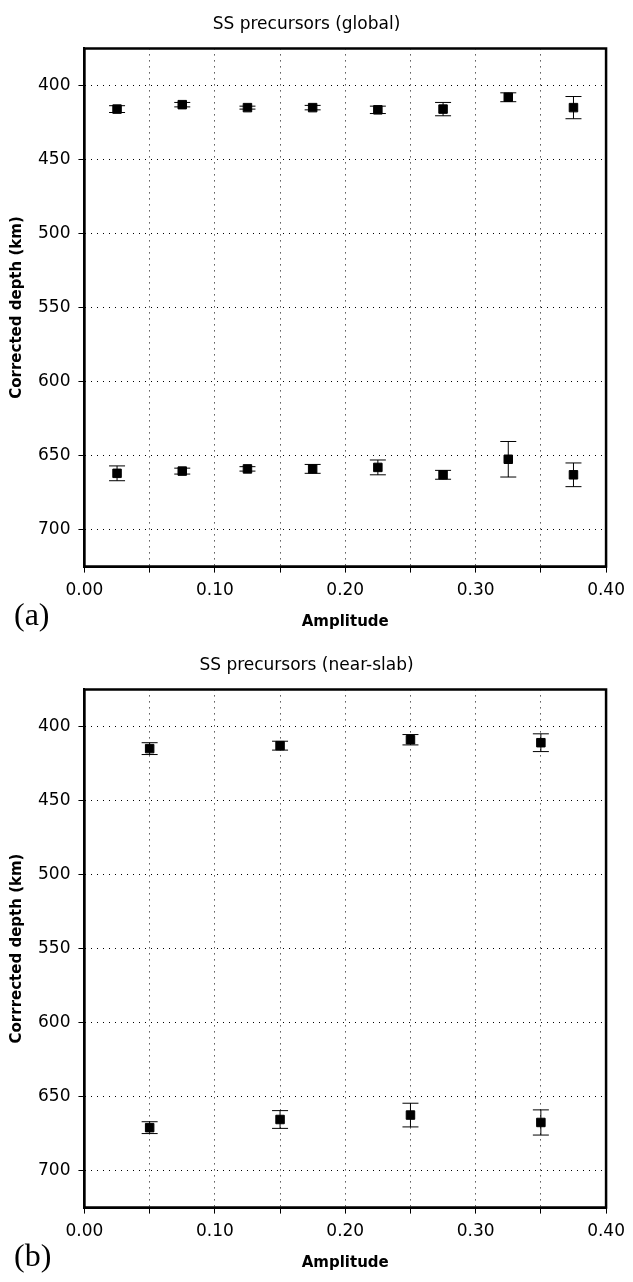  What do you see at coordinates (32, 614) in the screenshot?
I see `text: (a)` at bounding box center [32, 614].